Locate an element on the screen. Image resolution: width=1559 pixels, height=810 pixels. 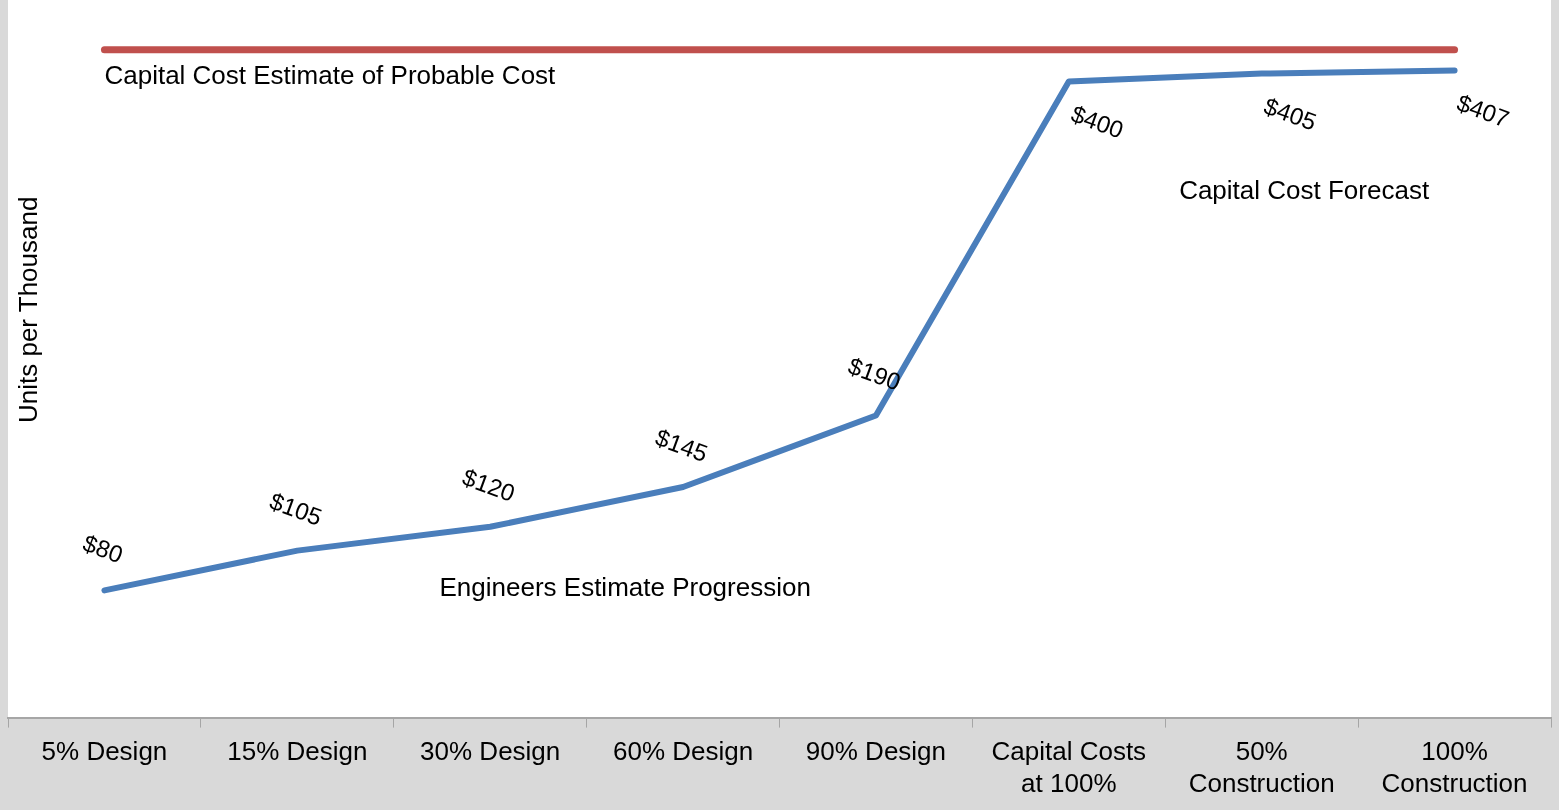
x-tick-label: 100% Construction is located at coordinates (1454, 767).